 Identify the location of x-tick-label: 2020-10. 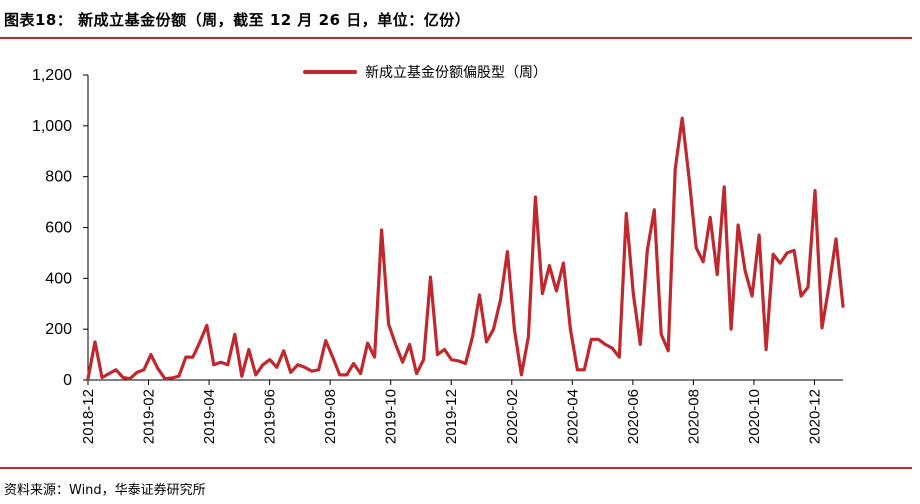
(754, 416).